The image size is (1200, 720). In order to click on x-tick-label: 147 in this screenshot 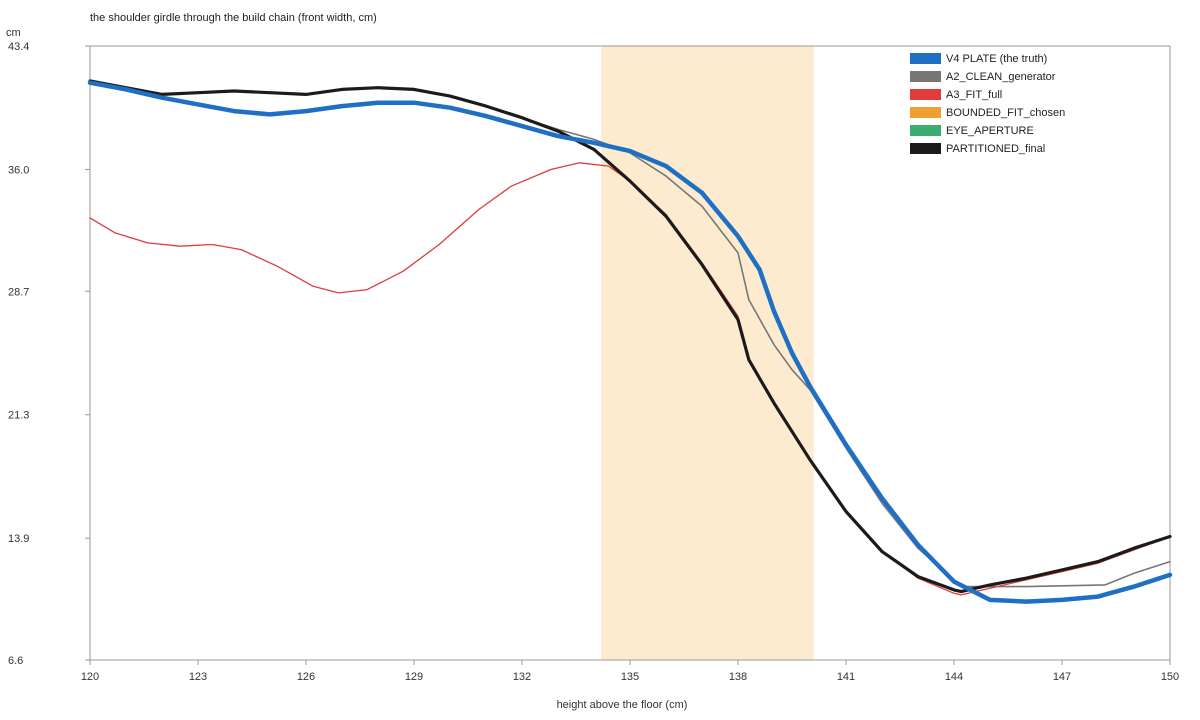, I will do `click(1062, 677)`.